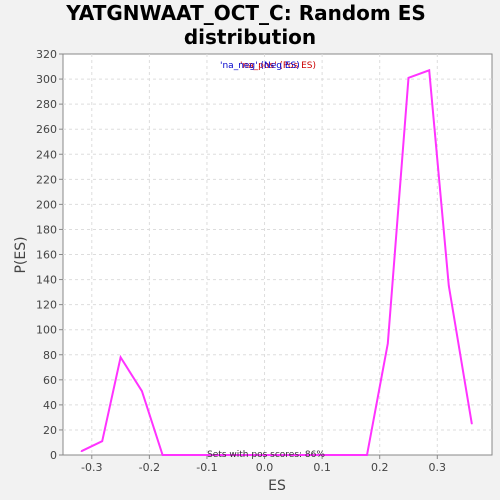  I want to click on y-tick-label: 0, so click(53, 455).